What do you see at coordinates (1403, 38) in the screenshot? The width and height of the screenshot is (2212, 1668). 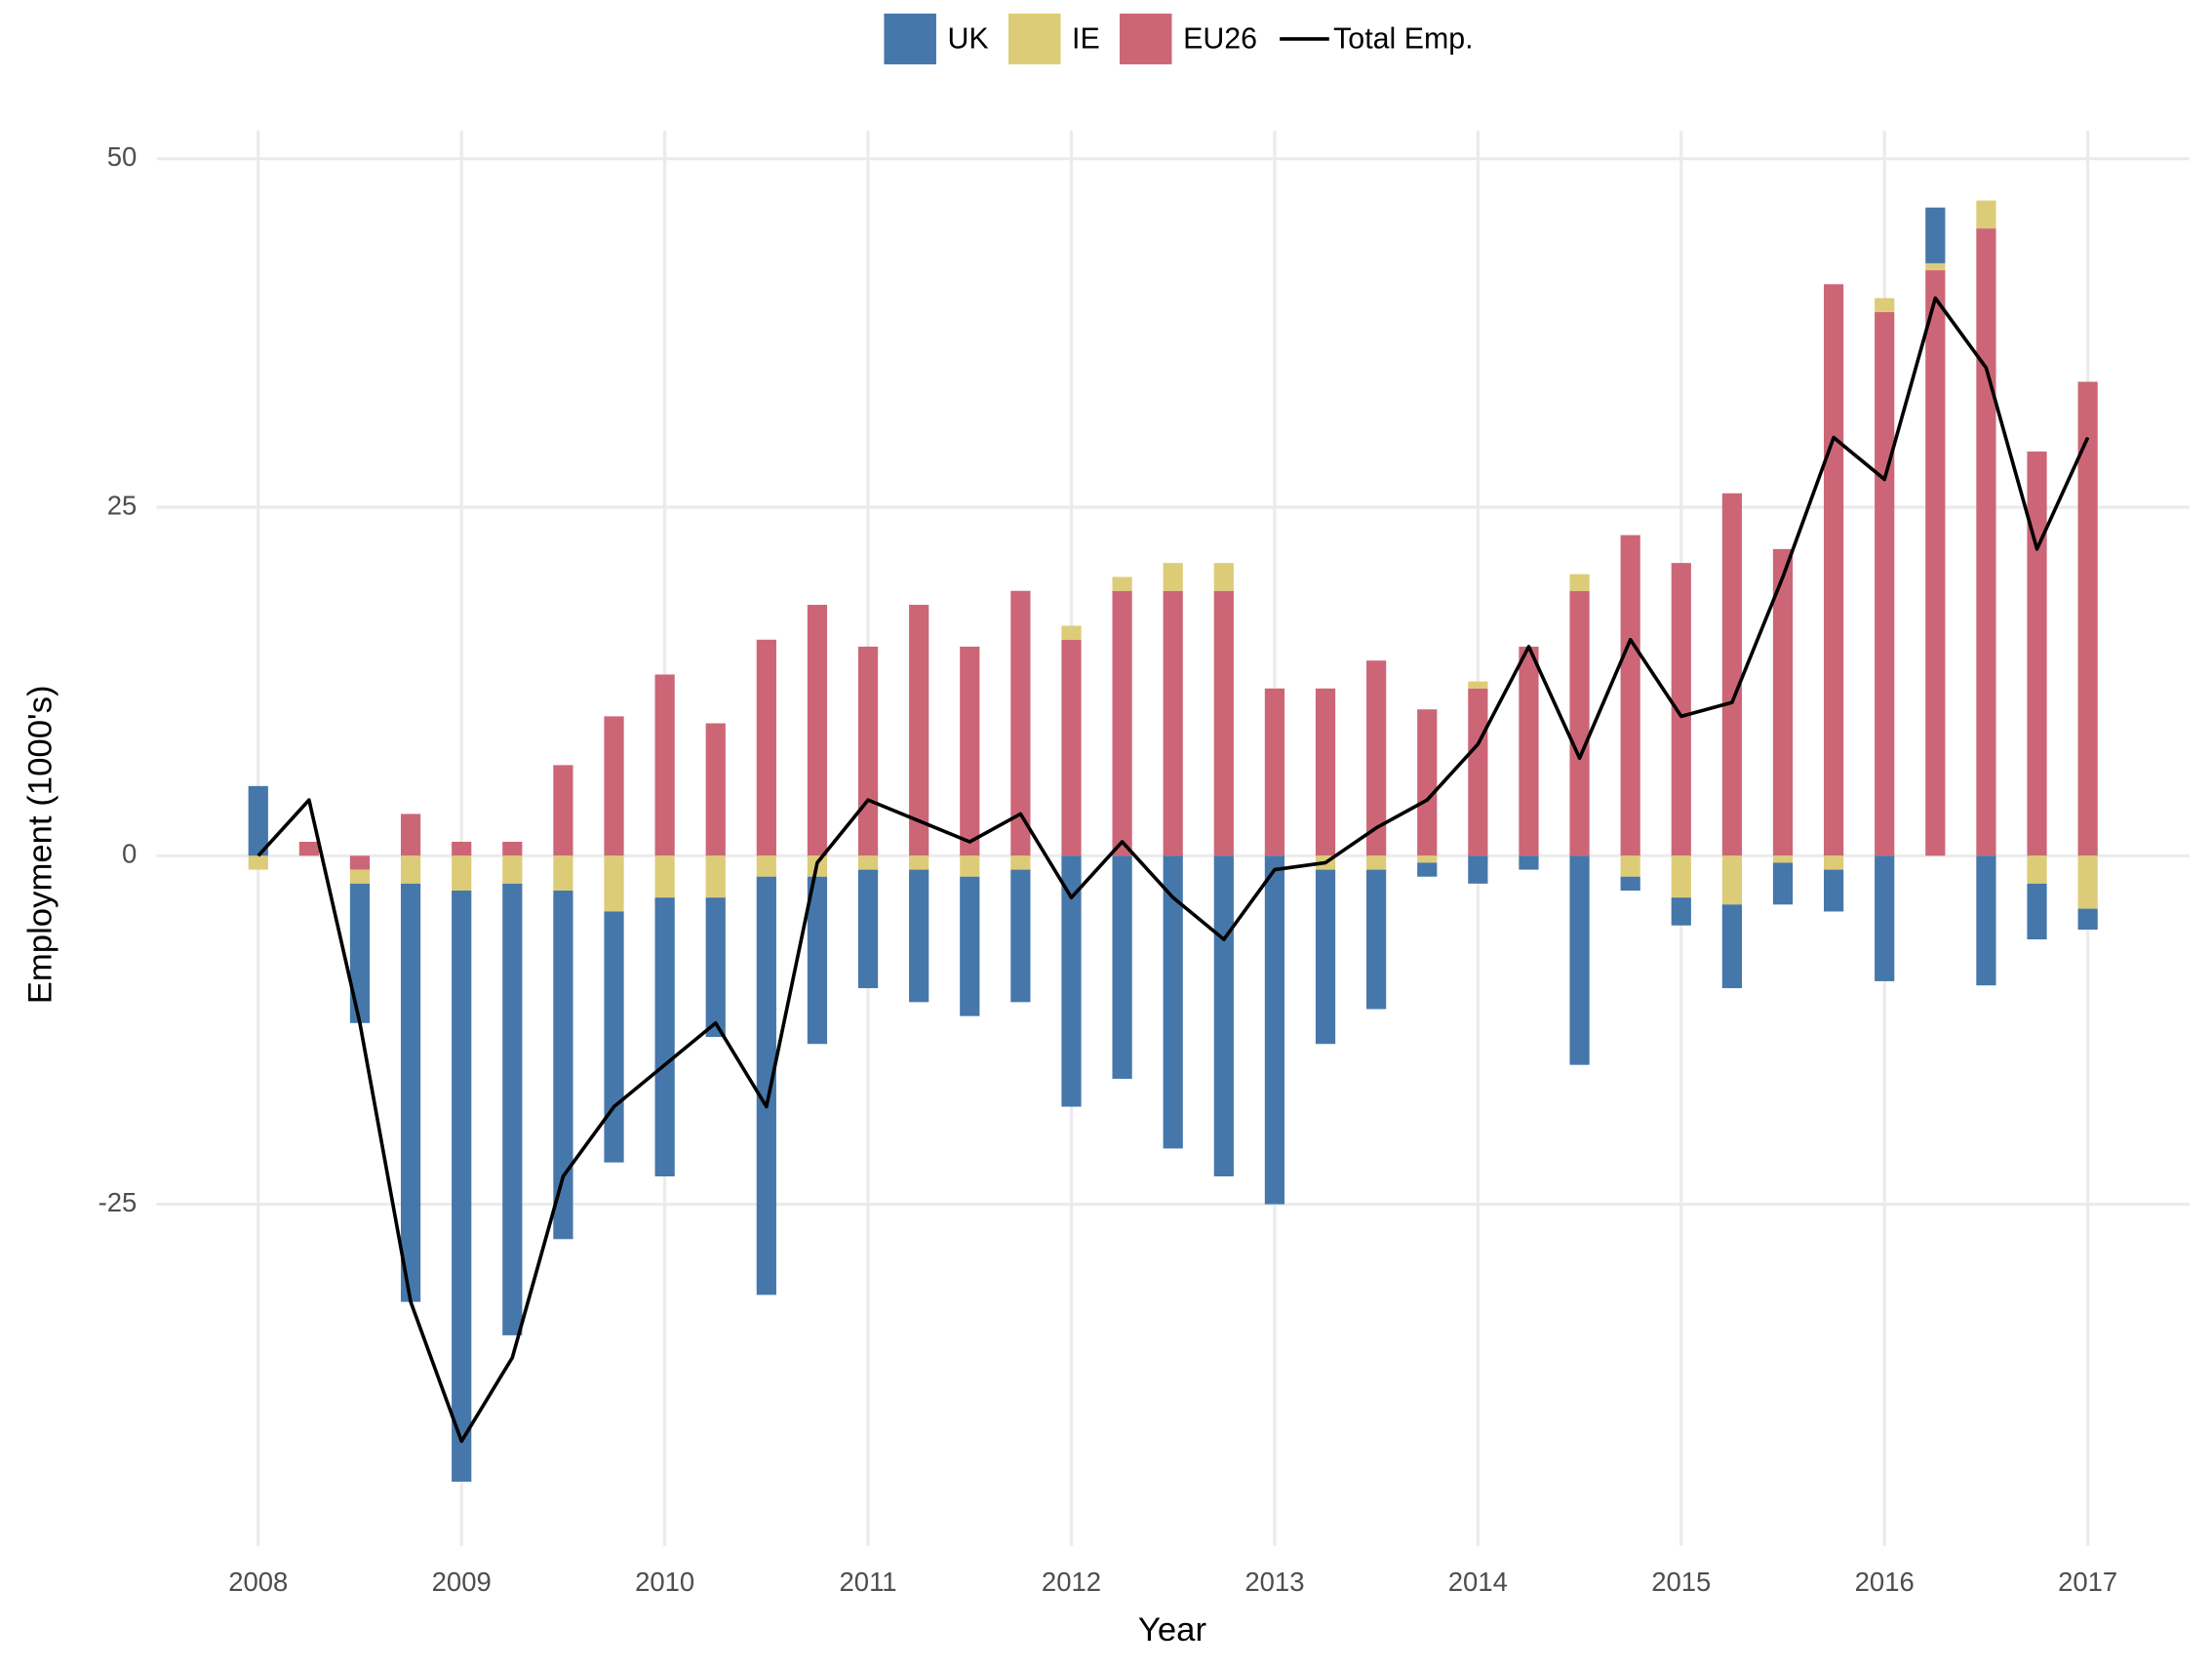 I see `legend-label: Total Emp.` at bounding box center [1403, 38].